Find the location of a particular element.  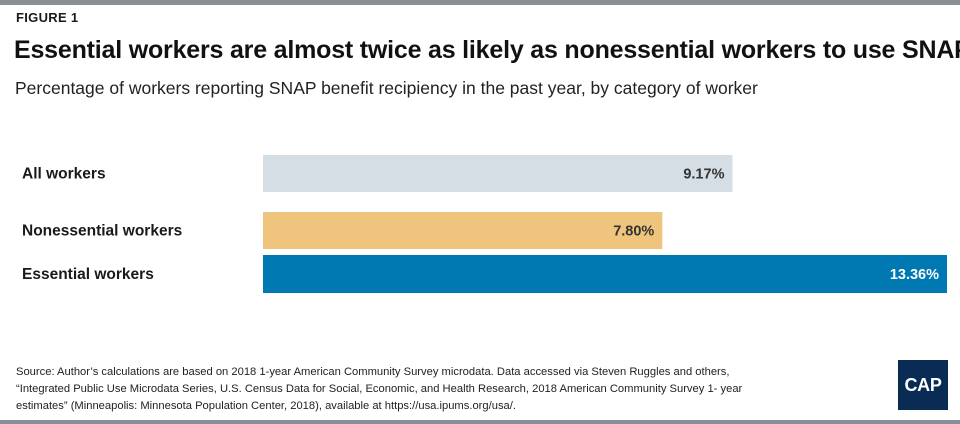

cap-logo: CAP is located at coordinates (923, 385).